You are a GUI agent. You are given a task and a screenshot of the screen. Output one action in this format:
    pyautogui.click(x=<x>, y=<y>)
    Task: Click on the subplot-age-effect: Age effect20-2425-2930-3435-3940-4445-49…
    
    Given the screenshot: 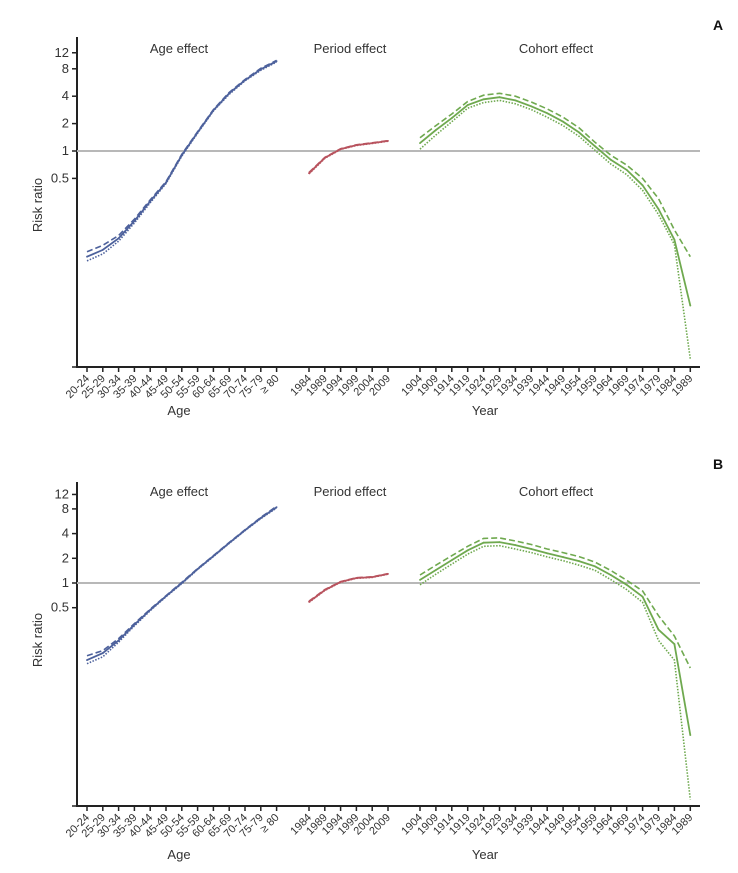 What is the action you would take?
    pyautogui.click(x=173, y=229)
    